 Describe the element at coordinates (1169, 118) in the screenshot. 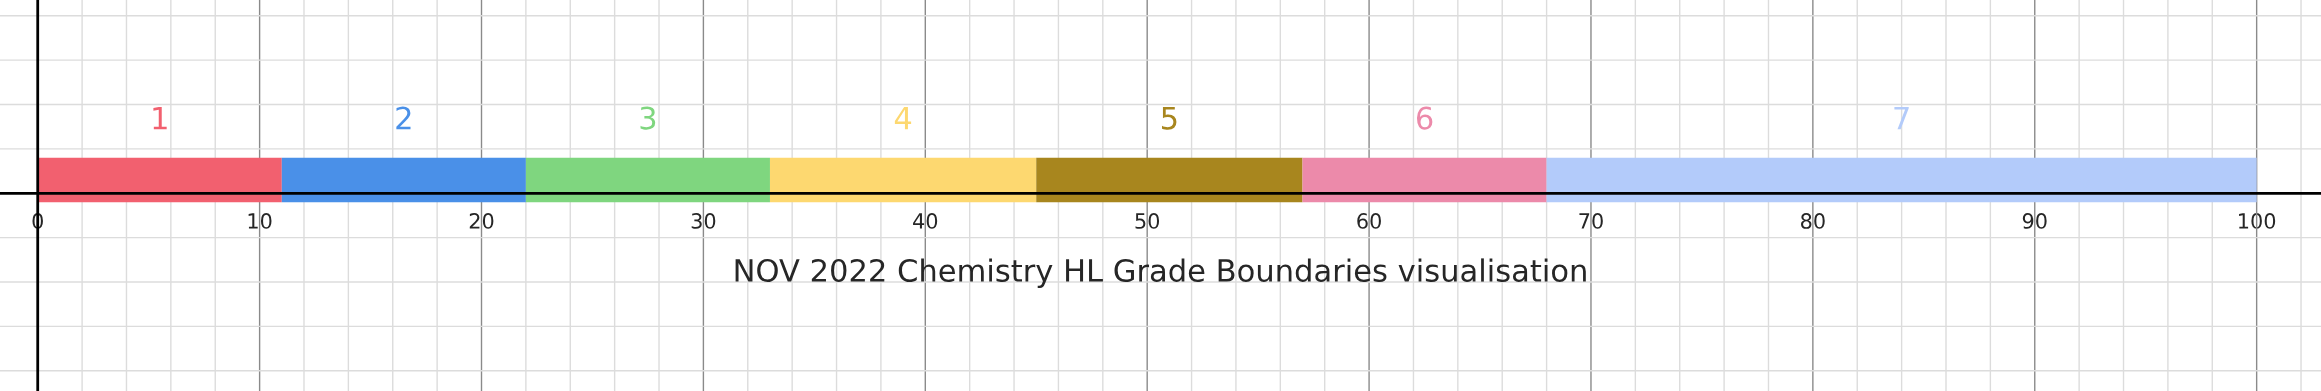

I see `series-label: 5` at that location.